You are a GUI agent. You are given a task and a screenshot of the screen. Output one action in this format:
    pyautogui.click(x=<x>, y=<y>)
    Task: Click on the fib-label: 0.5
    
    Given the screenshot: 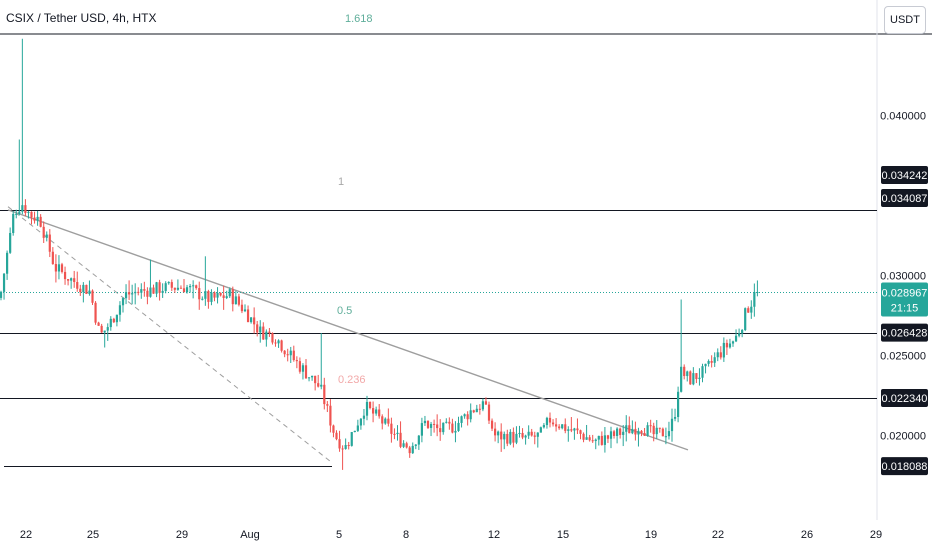 What is the action you would take?
    pyautogui.click(x=344, y=311)
    